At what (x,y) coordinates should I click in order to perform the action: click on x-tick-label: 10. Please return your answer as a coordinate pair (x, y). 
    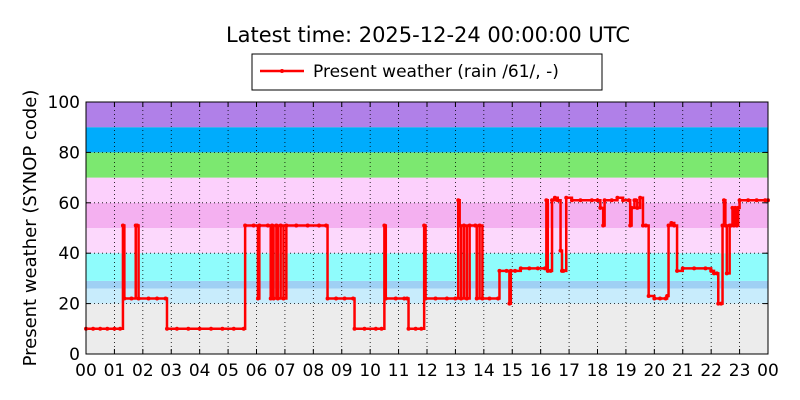
    Looking at the image, I should click on (370, 371).